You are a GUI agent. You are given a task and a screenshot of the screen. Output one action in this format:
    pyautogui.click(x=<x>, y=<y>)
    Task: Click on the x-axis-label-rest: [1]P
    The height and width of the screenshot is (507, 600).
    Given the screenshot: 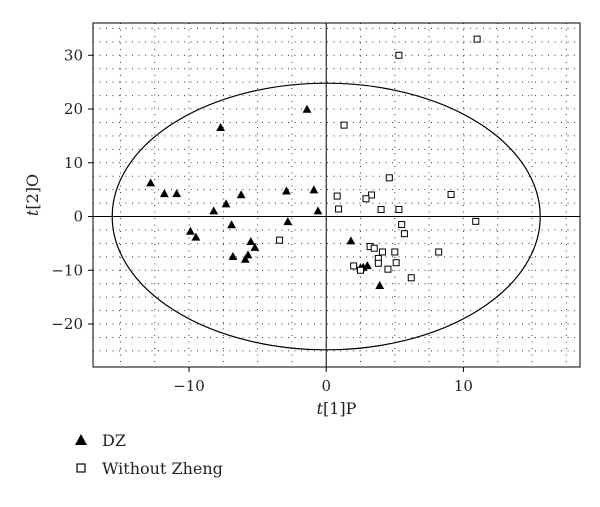 What is the action you would take?
    pyautogui.click(x=340, y=408)
    